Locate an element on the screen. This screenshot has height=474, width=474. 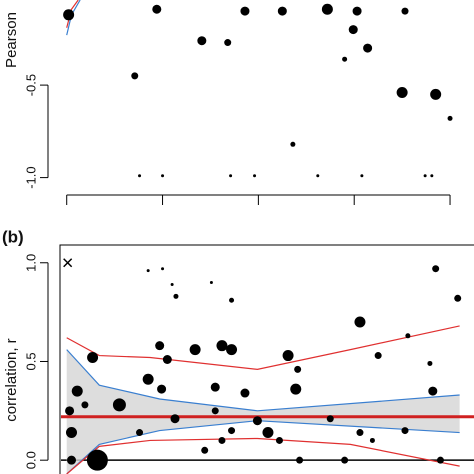
y-tick-label: -1.0 is located at coordinates (30, 177).